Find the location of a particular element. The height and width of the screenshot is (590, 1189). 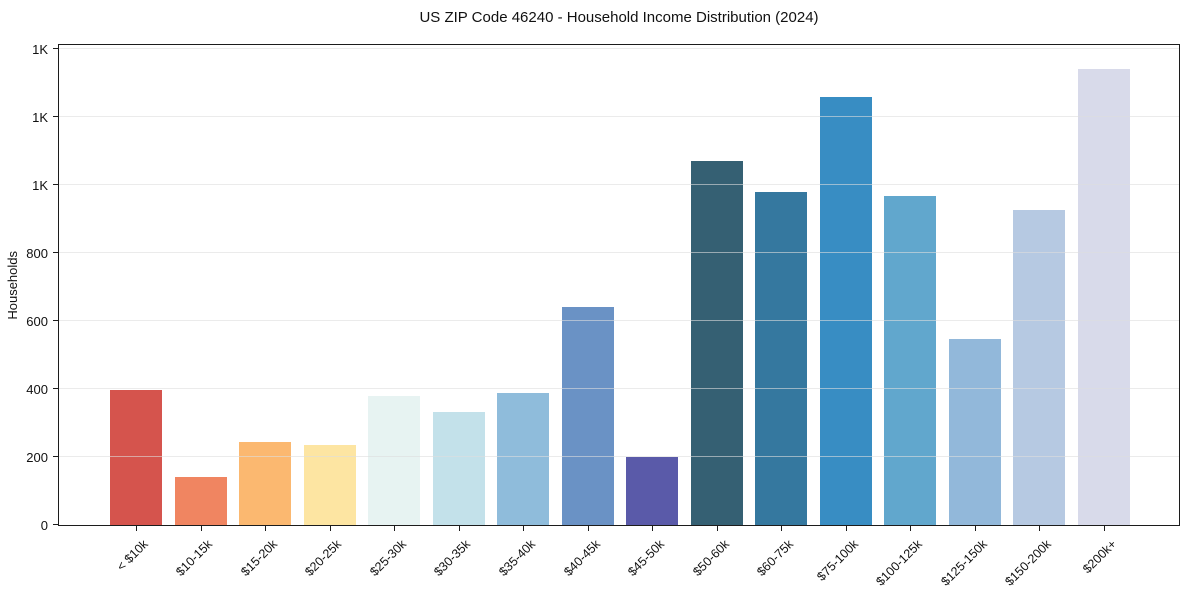

x-tick-label: $25-30k is located at coordinates (388, 558).